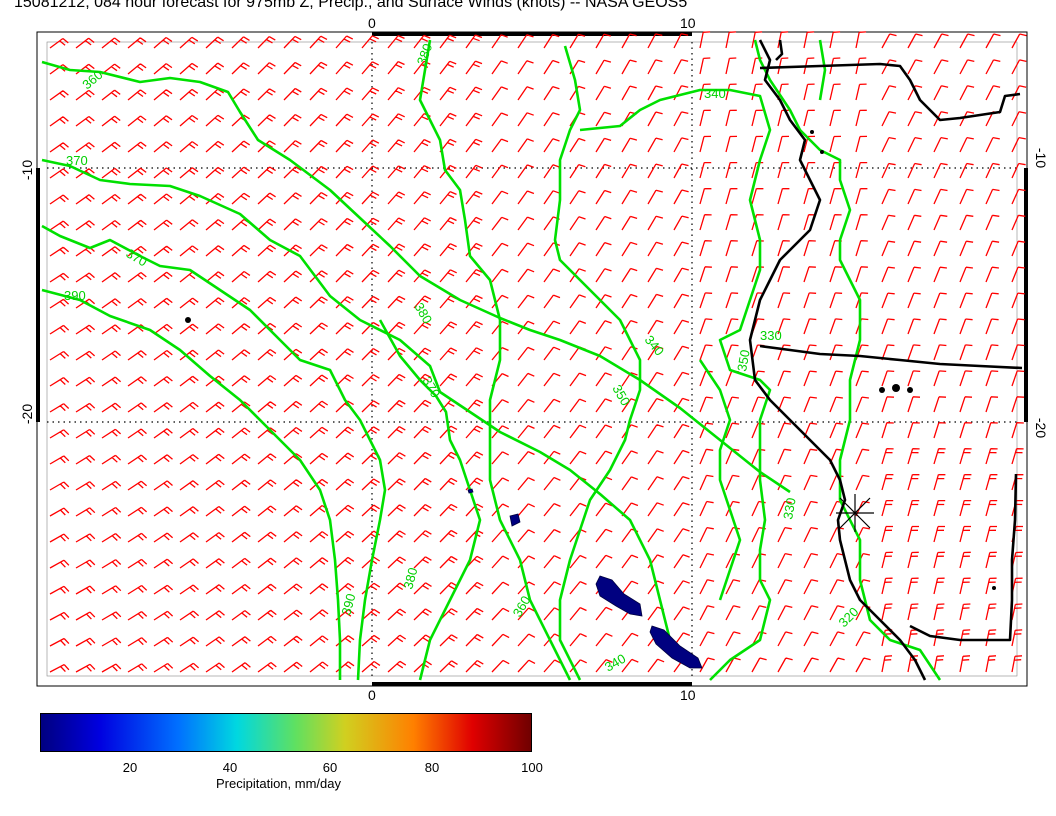 This screenshot has width=1056, height=816. What do you see at coordinates (432, 767) in the screenshot?
I see `colorbar-tick: 80` at bounding box center [432, 767].